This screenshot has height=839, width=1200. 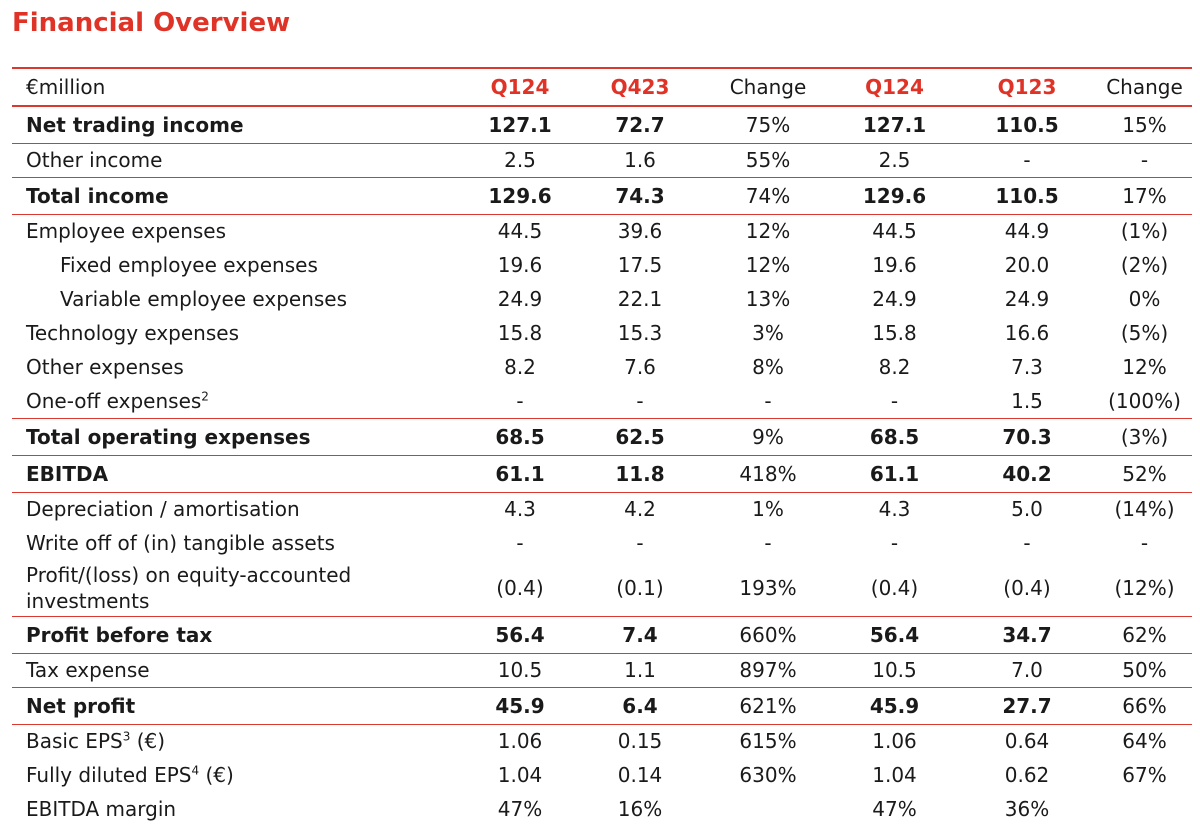 I want to click on cell-q124-a: 10.5, so click(x=520, y=670).